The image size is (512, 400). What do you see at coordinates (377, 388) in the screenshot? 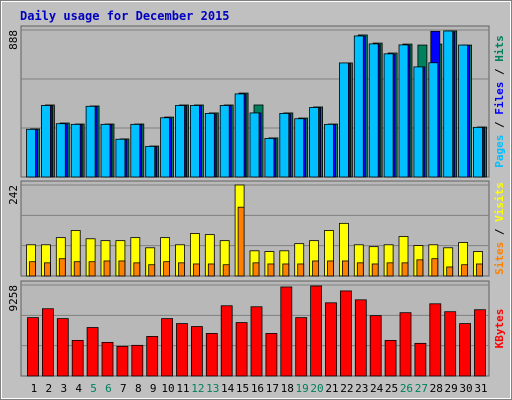
I see `x-tick-label: 24` at bounding box center [377, 388].